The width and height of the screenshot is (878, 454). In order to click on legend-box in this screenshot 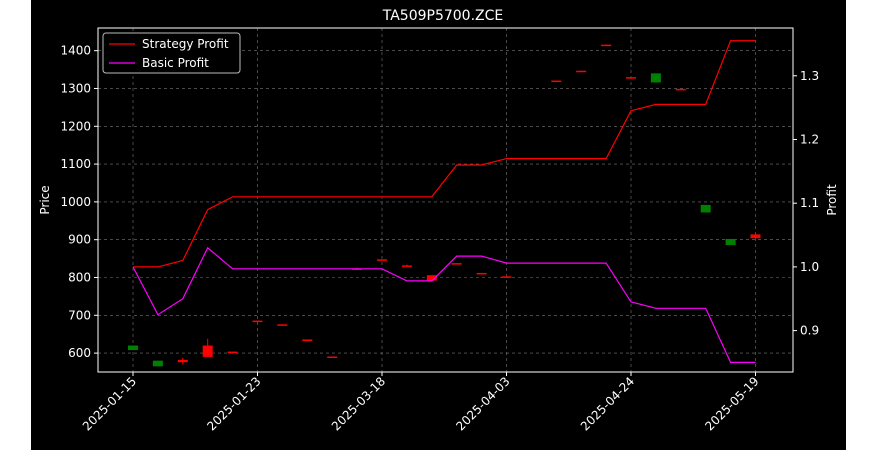, I will do `click(171, 53)`.